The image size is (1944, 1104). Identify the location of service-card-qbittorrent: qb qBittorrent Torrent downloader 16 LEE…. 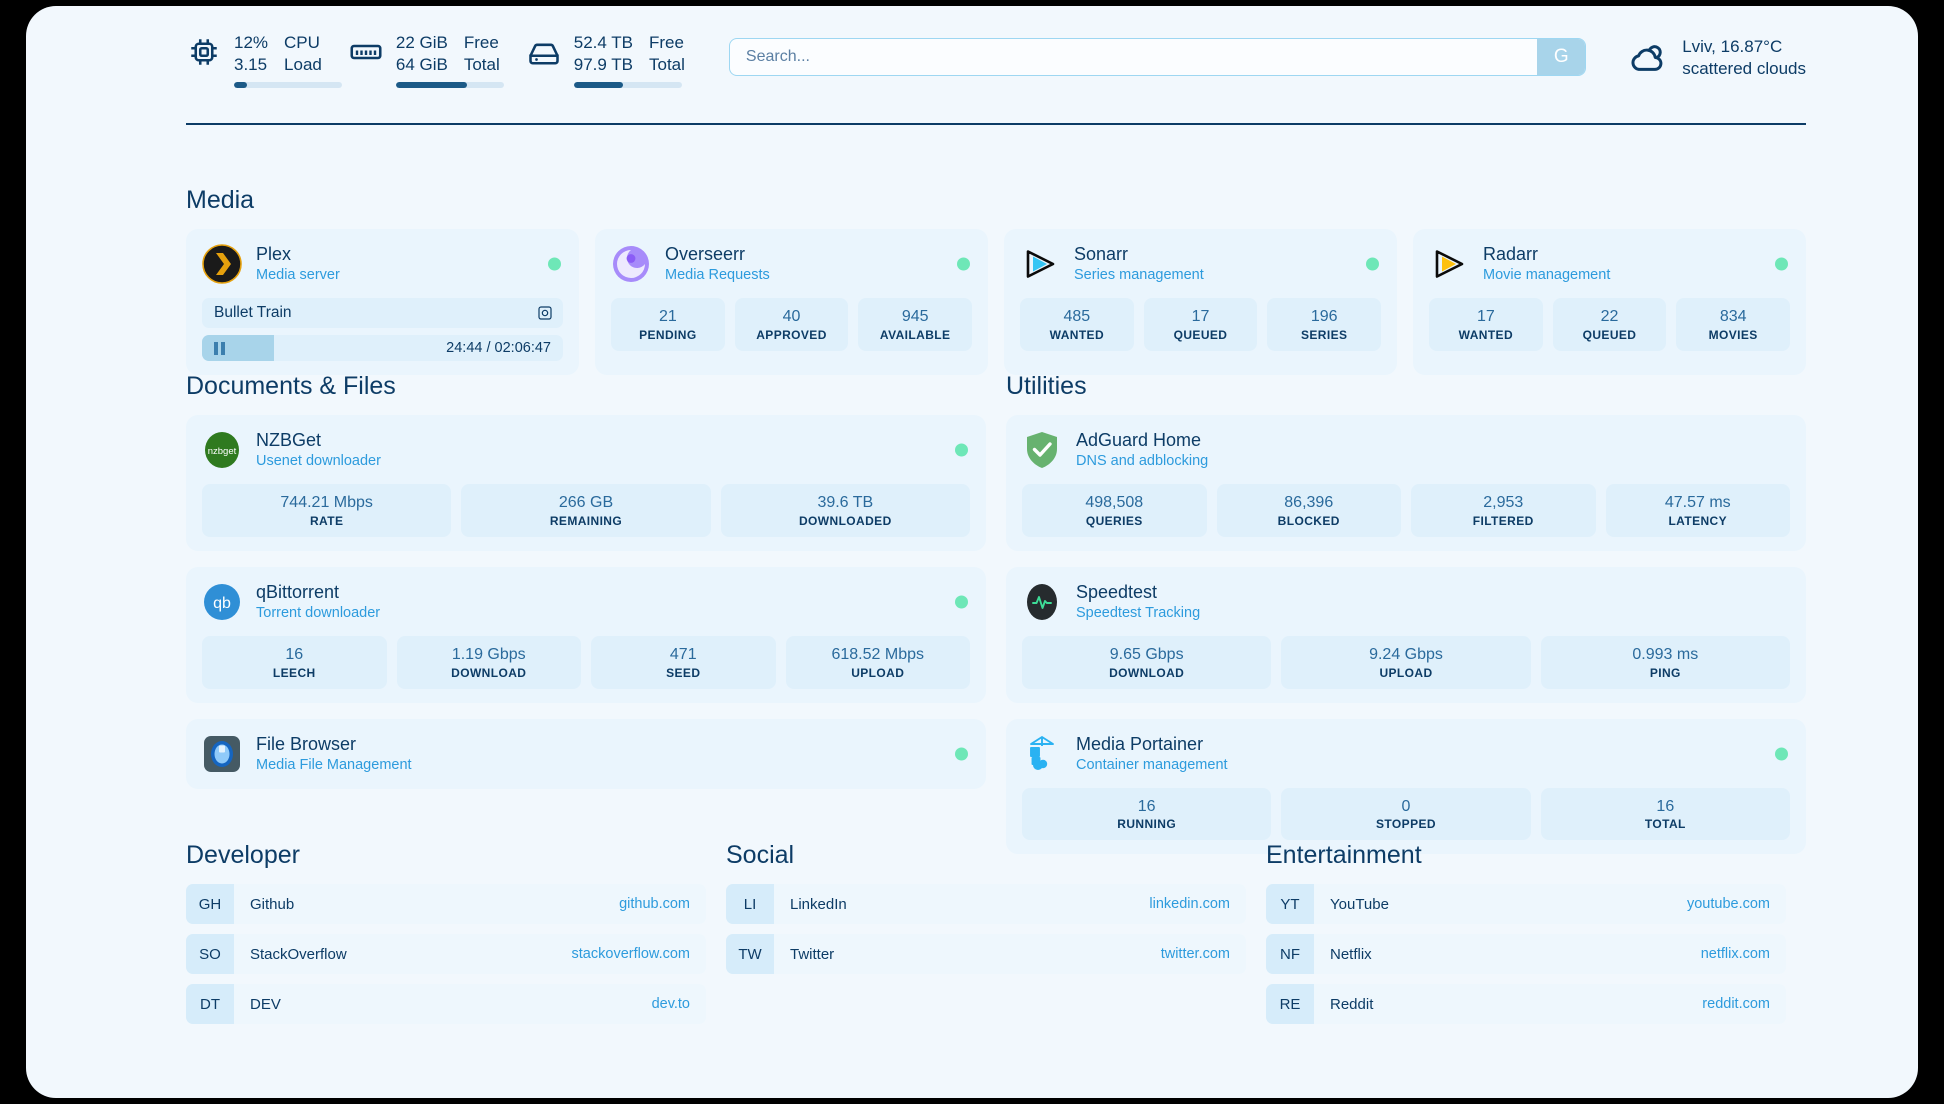
(586, 634).